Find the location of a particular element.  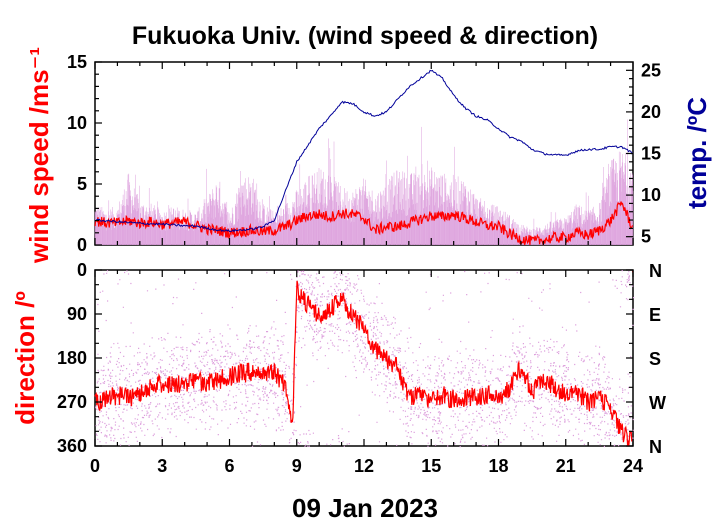

compass-tick-label: S is located at coordinates (655, 359).